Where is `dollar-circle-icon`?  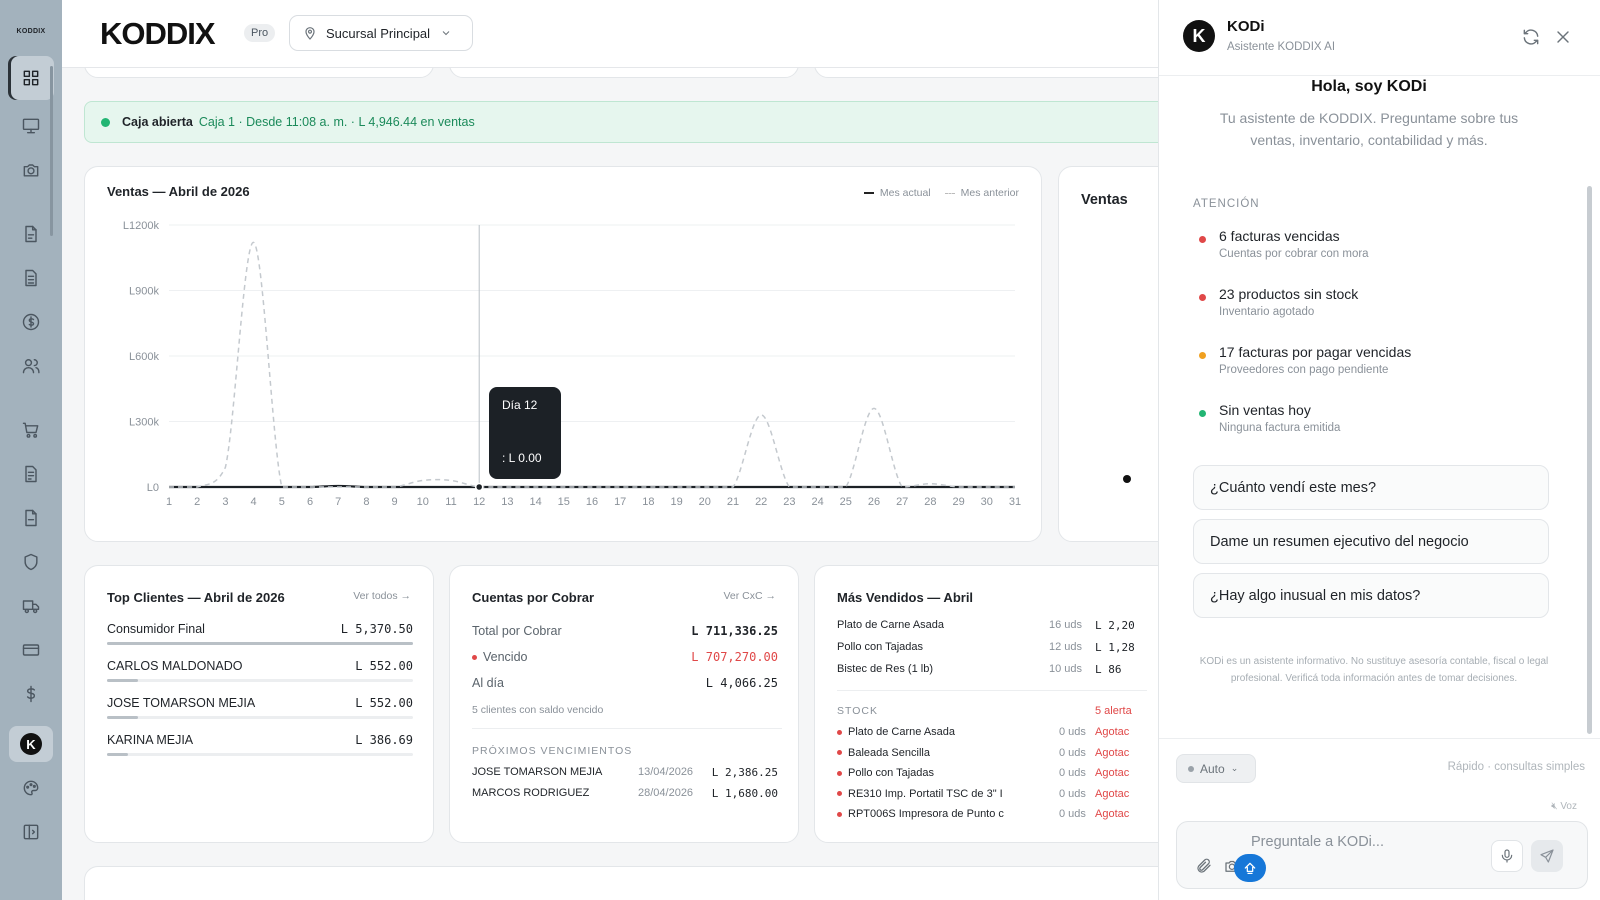
dollar-circle-icon is located at coordinates (31, 322).